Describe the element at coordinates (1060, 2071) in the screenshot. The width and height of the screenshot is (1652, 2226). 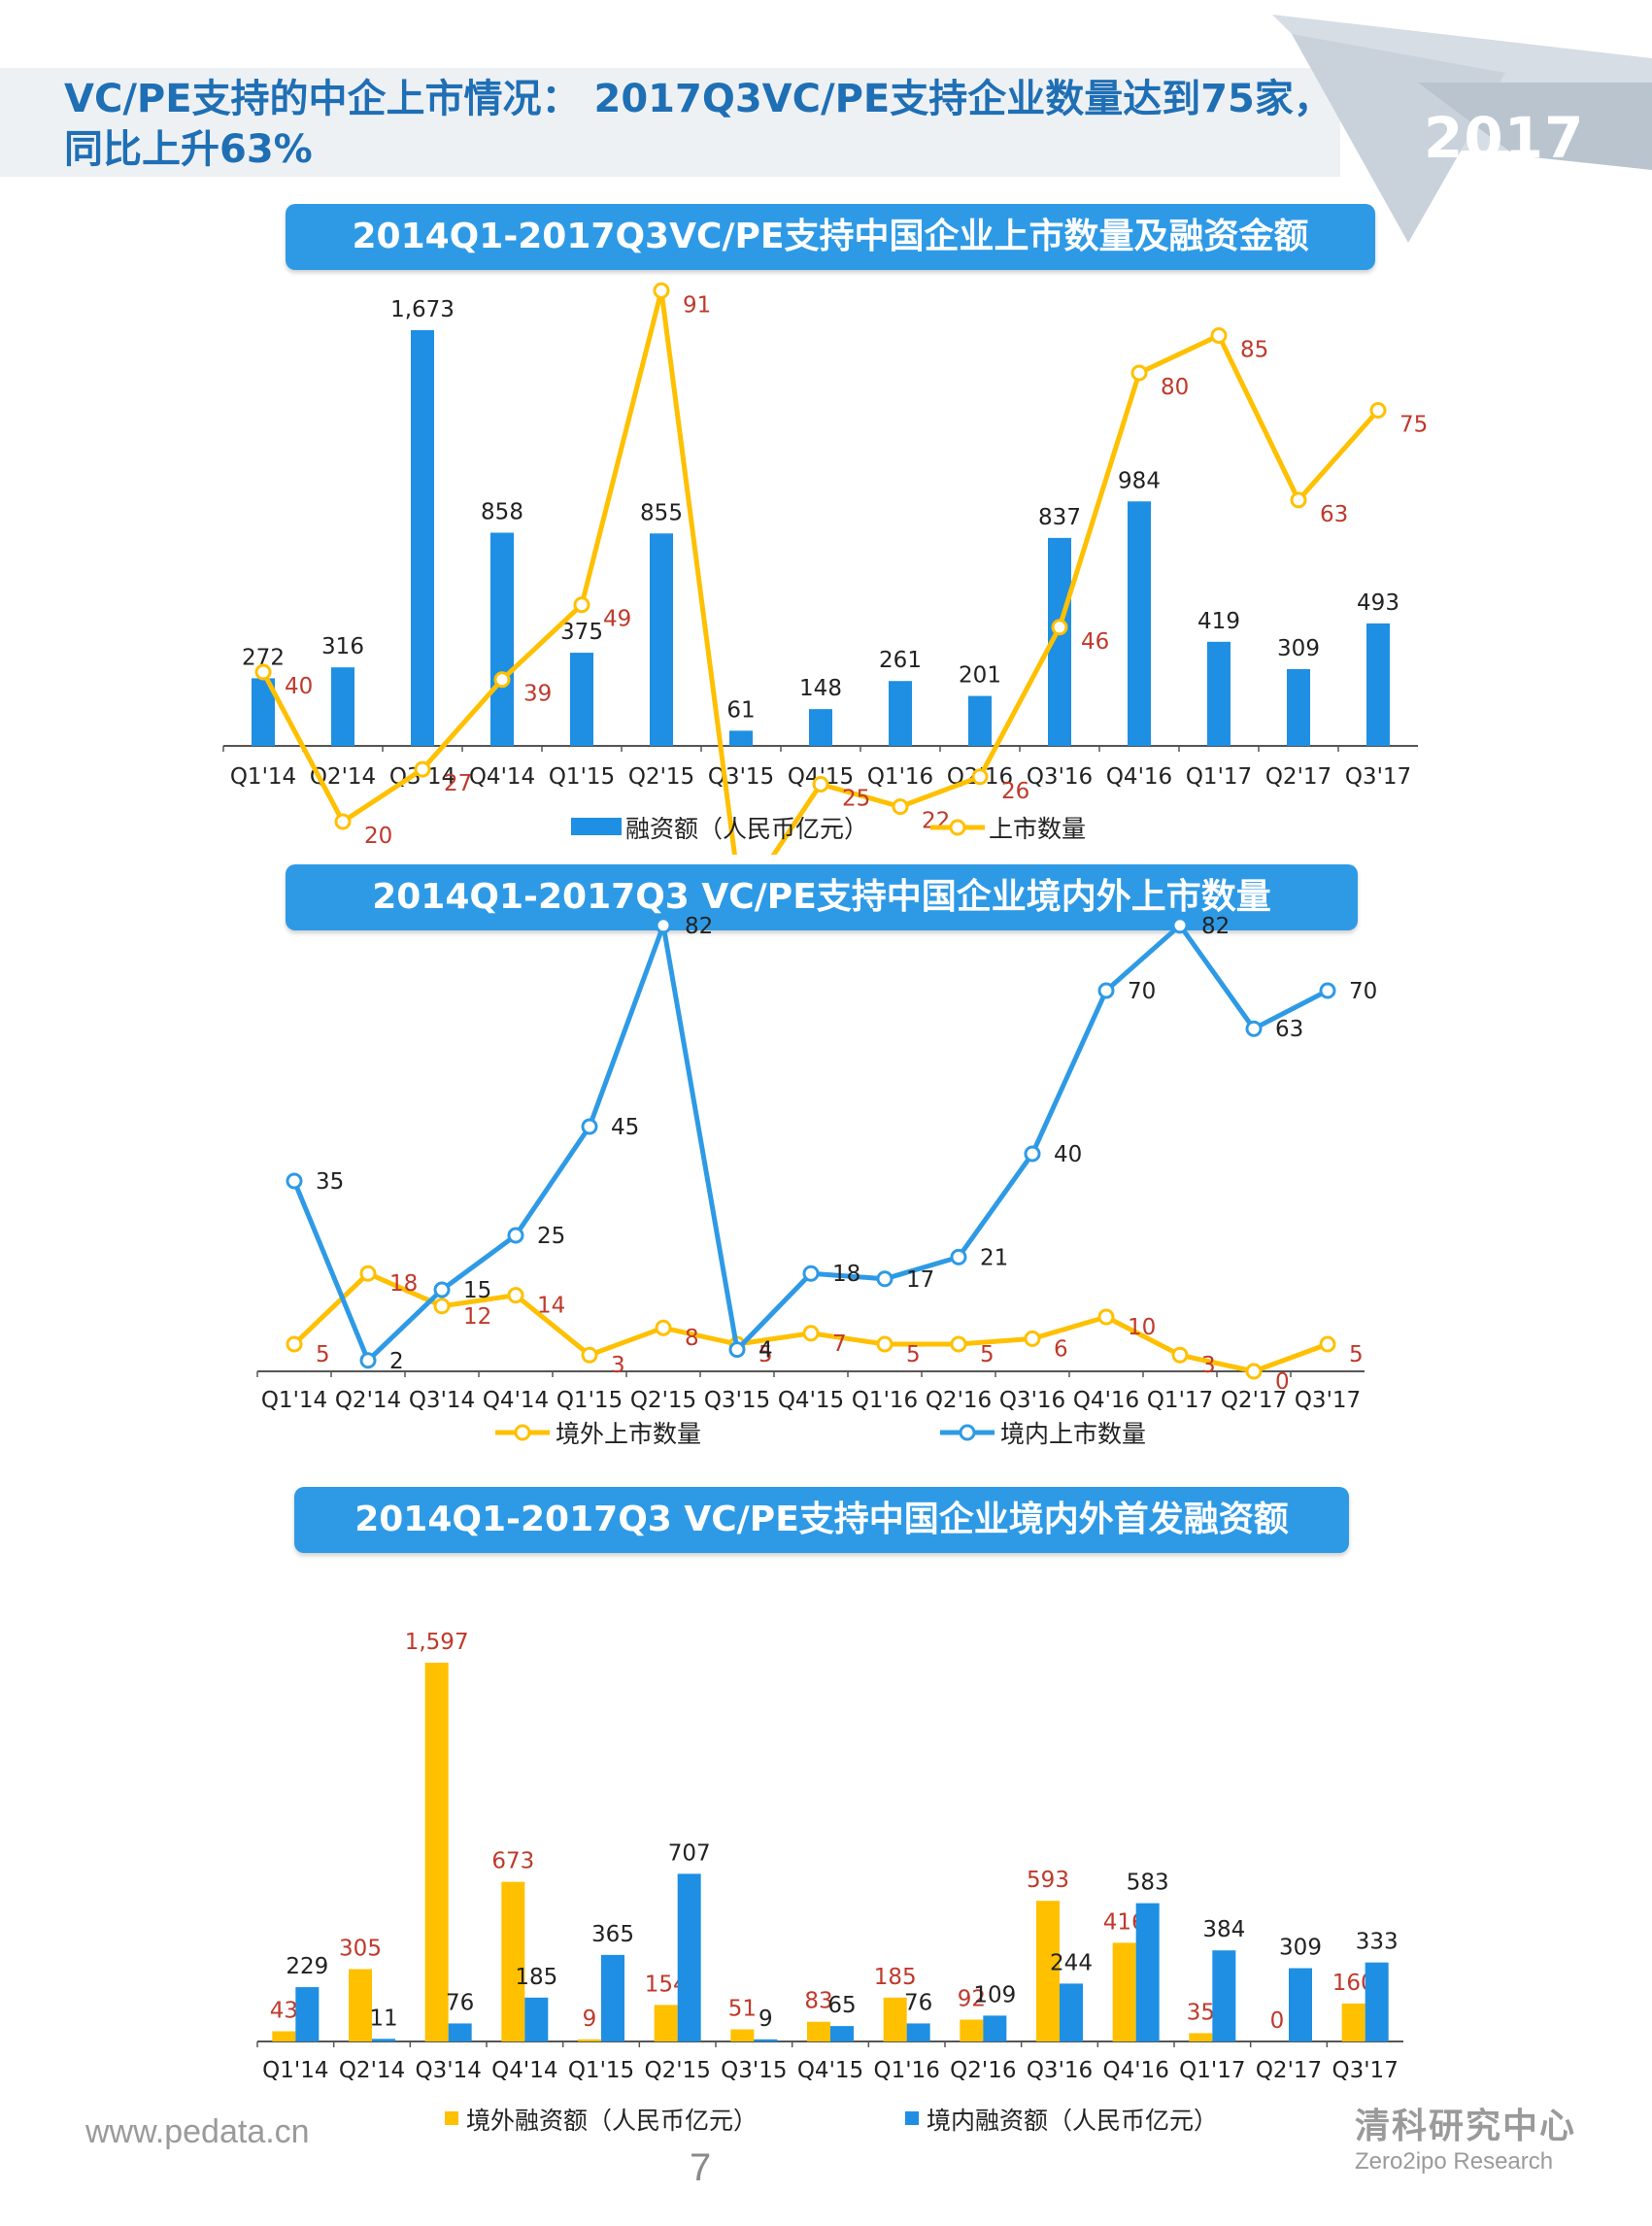
I see `chart3-x-tick-label: Q3'16` at that location.